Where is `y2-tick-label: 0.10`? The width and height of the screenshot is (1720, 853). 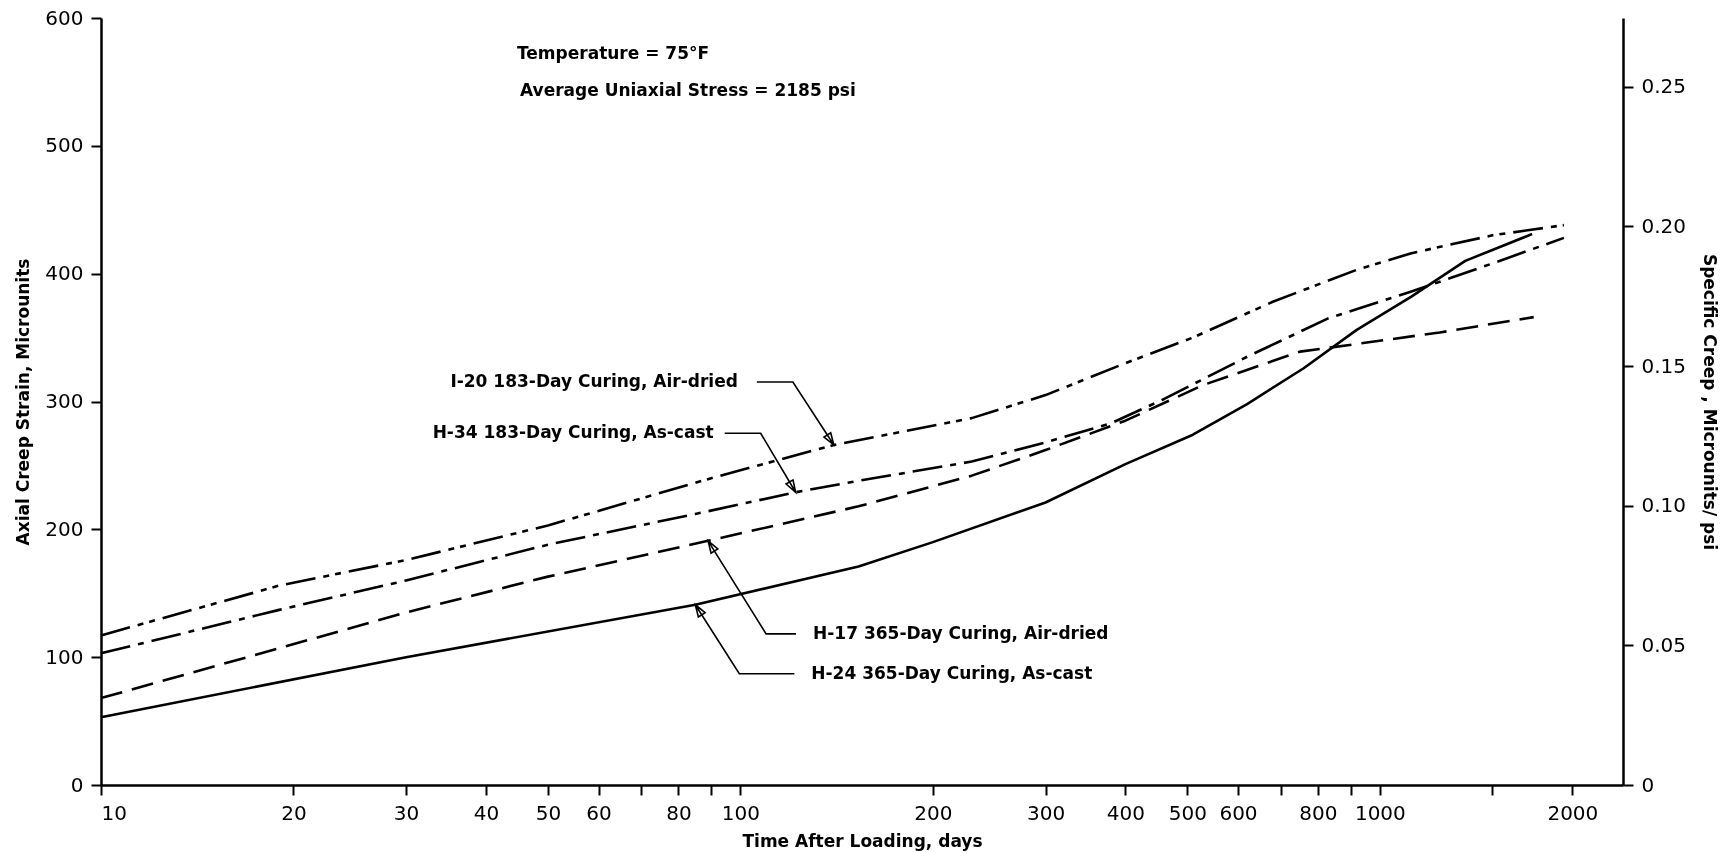 y2-tick-label: 0.10 is located at coordinates (1664, 505).